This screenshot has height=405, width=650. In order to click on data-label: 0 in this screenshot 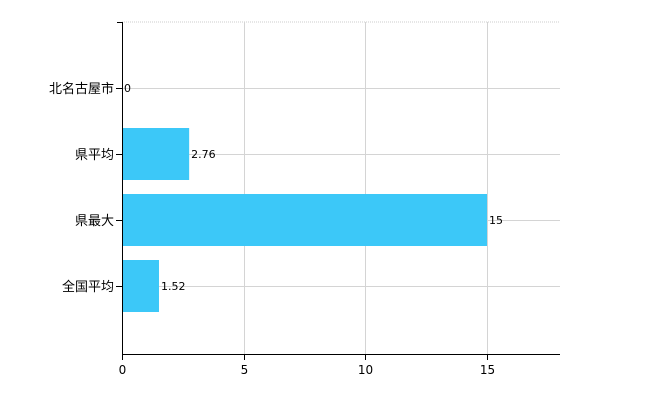, I will do `click(127, 88)`.